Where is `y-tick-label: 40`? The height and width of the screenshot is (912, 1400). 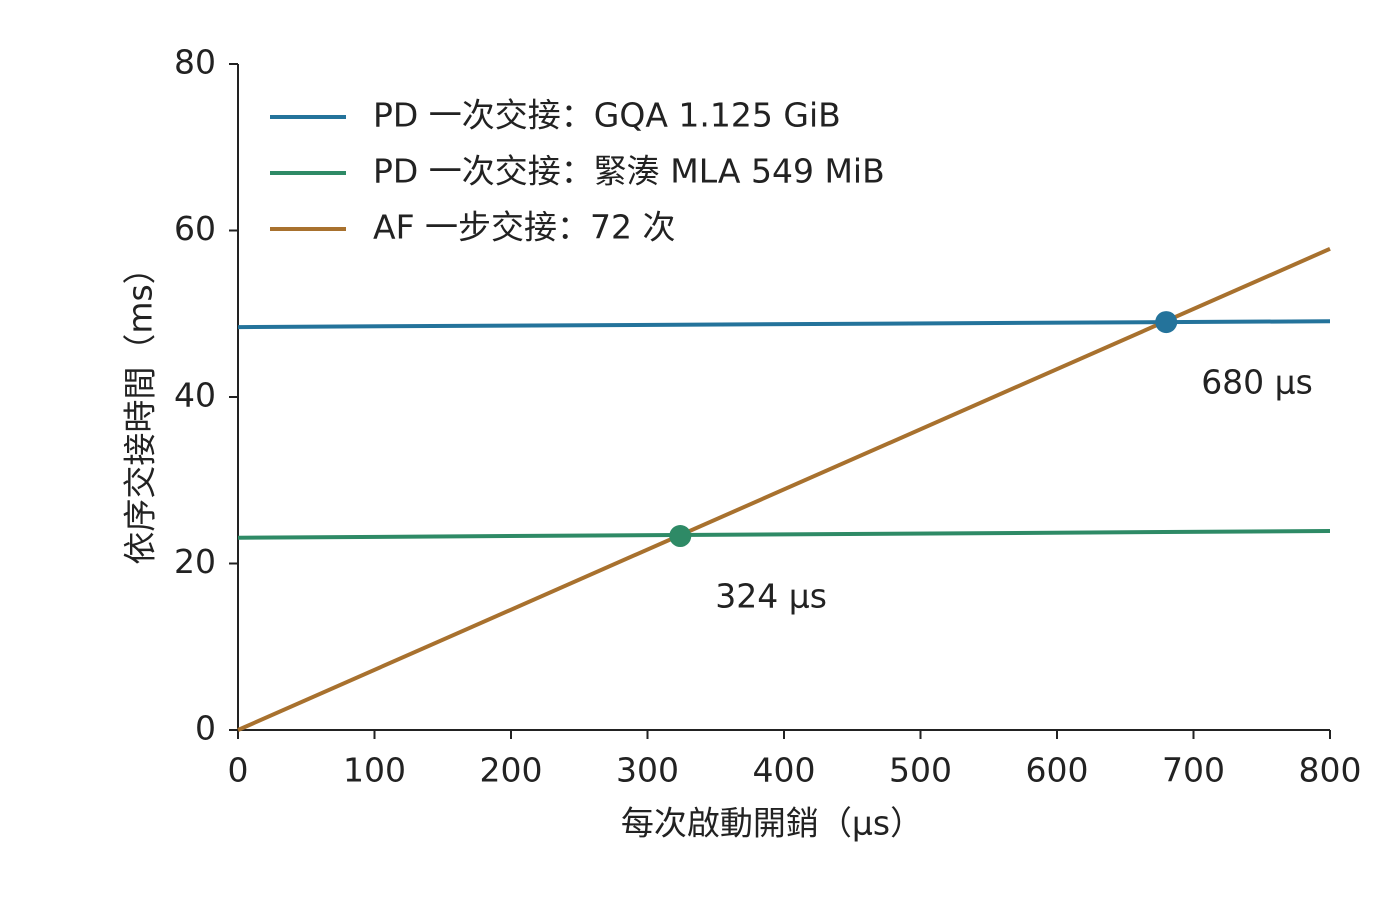 y-tick-label: 40 is located at coordinates (195, 395).